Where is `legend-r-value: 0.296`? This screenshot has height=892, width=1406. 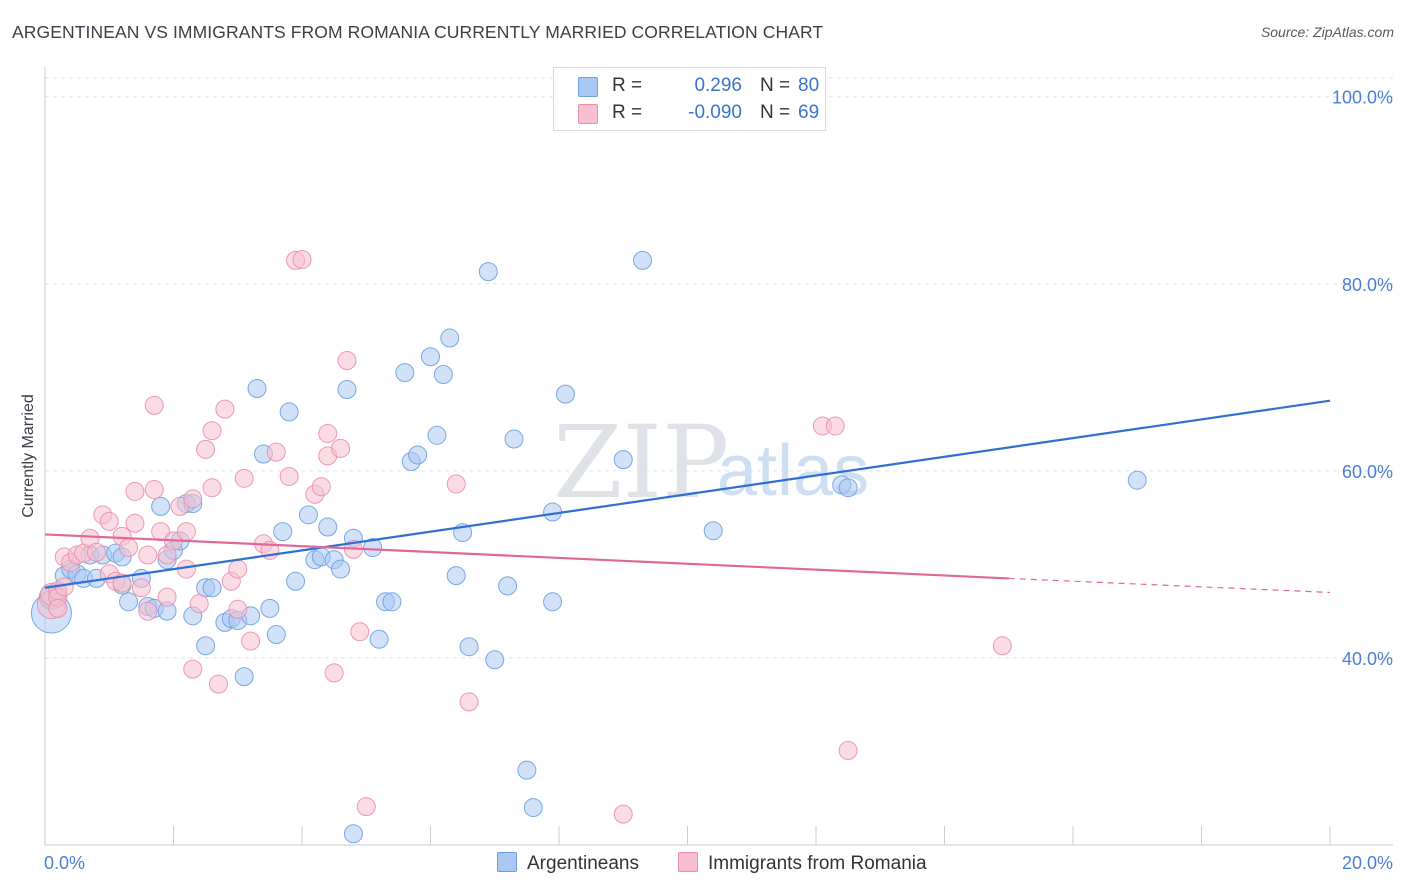 legend-r-value: 0.296 is located at coordinates (718, 85).